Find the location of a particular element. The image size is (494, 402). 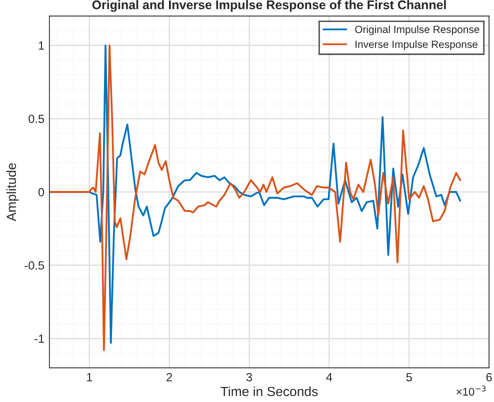

x-tick-label: 4 is located at coordinates (329, 377).